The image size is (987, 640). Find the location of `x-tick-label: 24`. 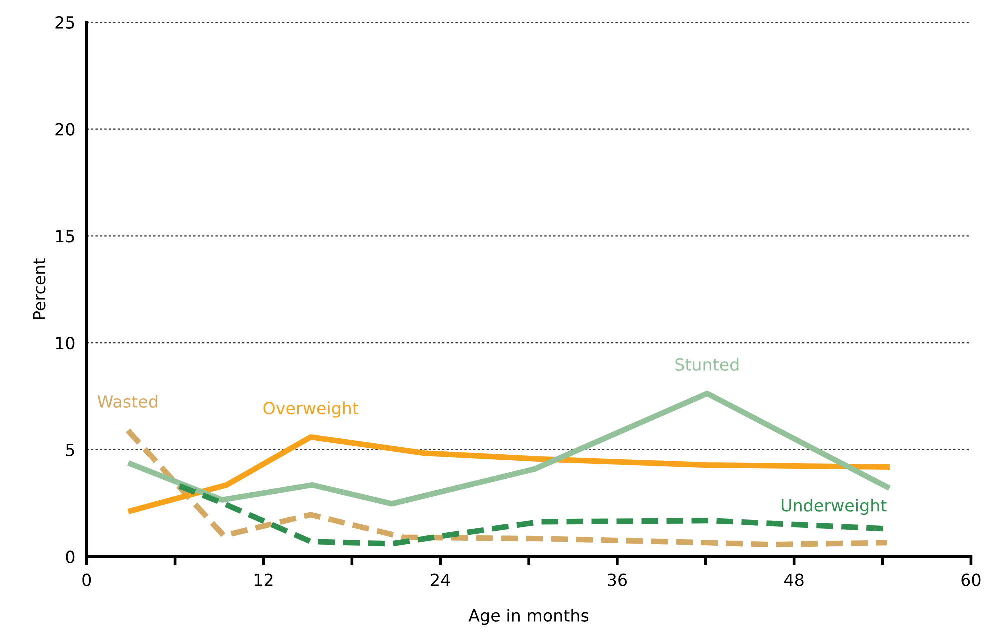

x-tick-label: 24 is located at coordinates (440, 580).